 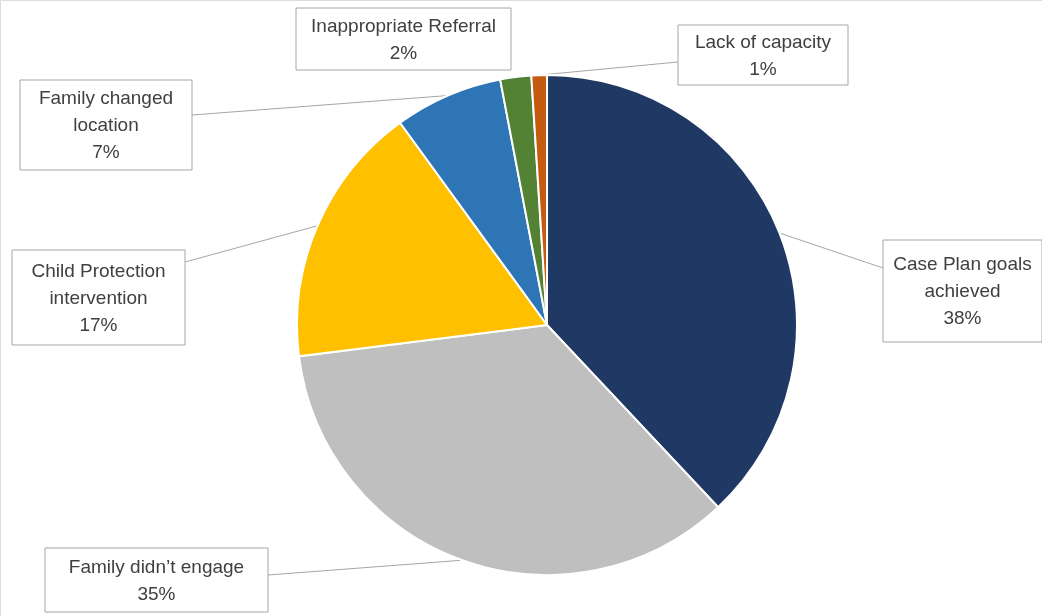 What do you see at coordinates (98, 324) in the screenshot?
I see `data-label: 17%` at bounding box center [98, 324].